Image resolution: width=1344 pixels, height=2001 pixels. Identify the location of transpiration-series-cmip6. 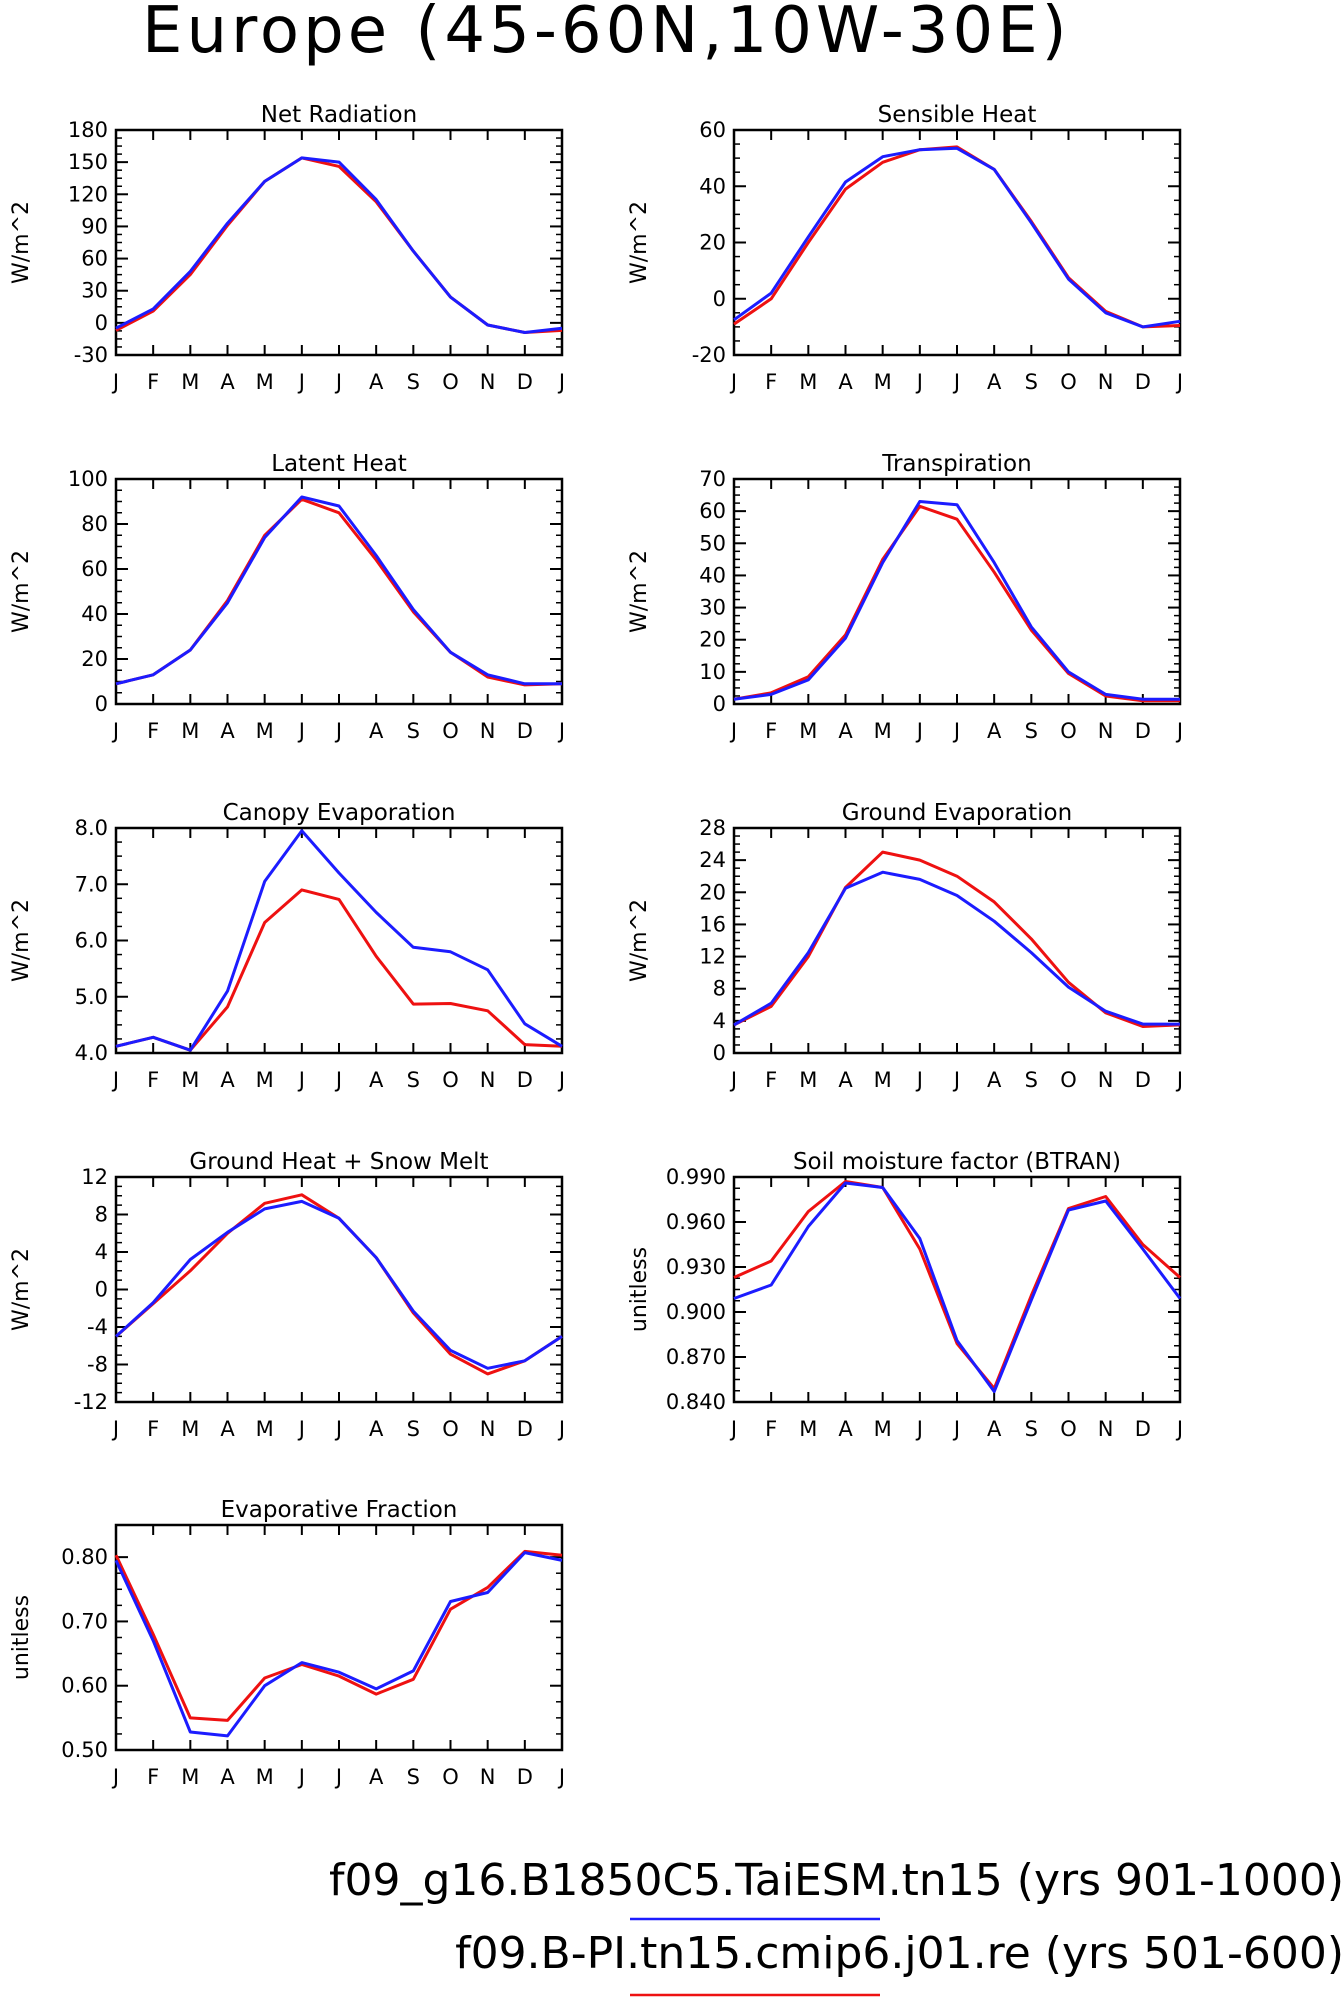
(956, 603).